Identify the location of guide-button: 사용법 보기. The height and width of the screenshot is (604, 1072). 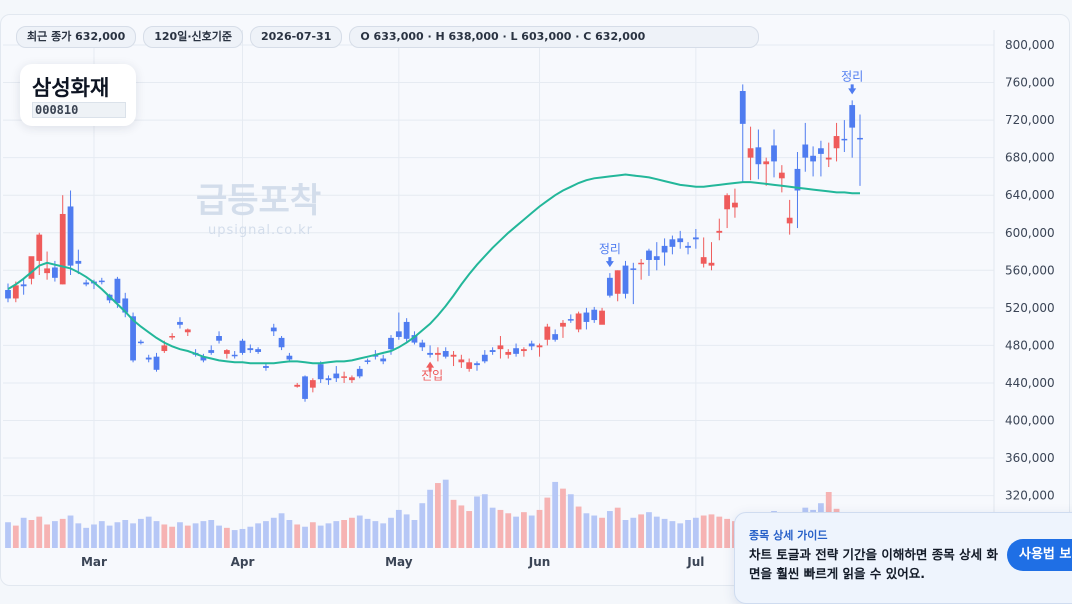
(1039, 555).